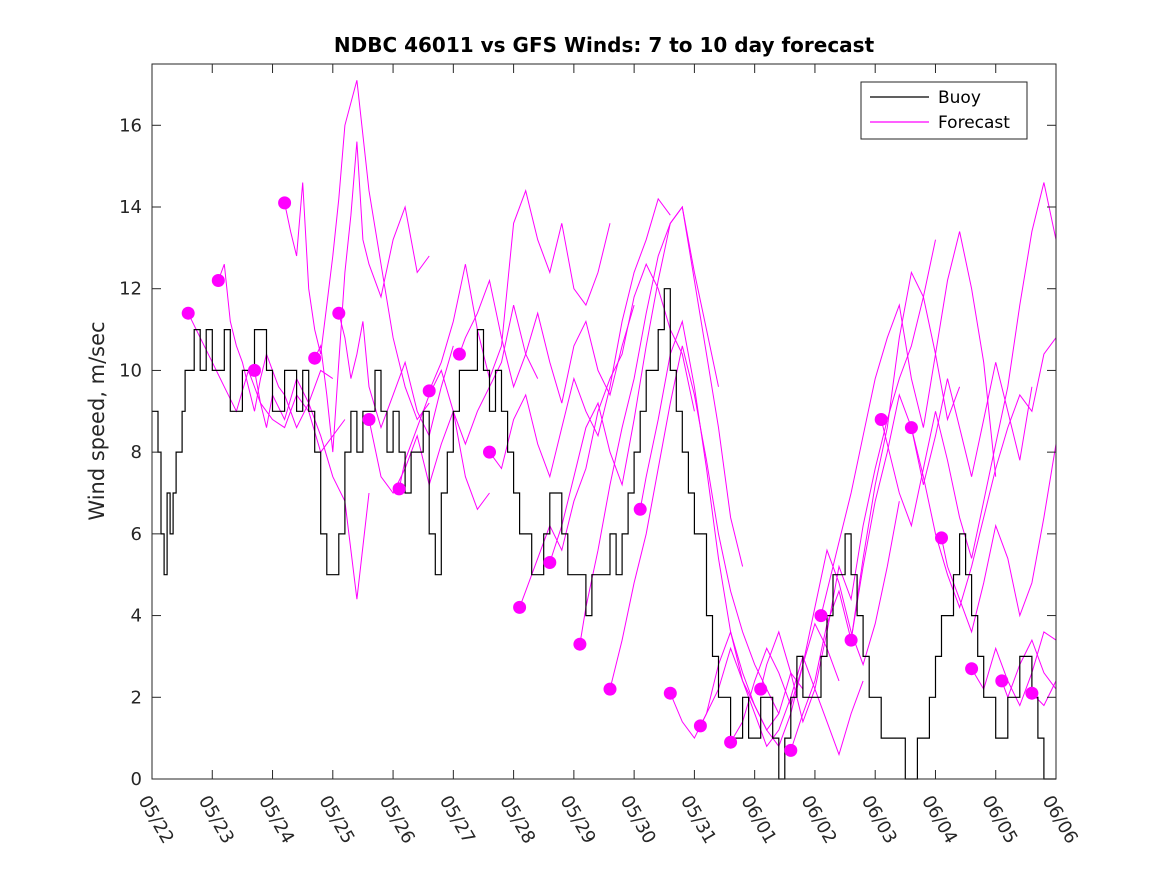  Describe the element at coordinates (130, 289) in the screenshot. I see `y-tick-label: 12` at that location.